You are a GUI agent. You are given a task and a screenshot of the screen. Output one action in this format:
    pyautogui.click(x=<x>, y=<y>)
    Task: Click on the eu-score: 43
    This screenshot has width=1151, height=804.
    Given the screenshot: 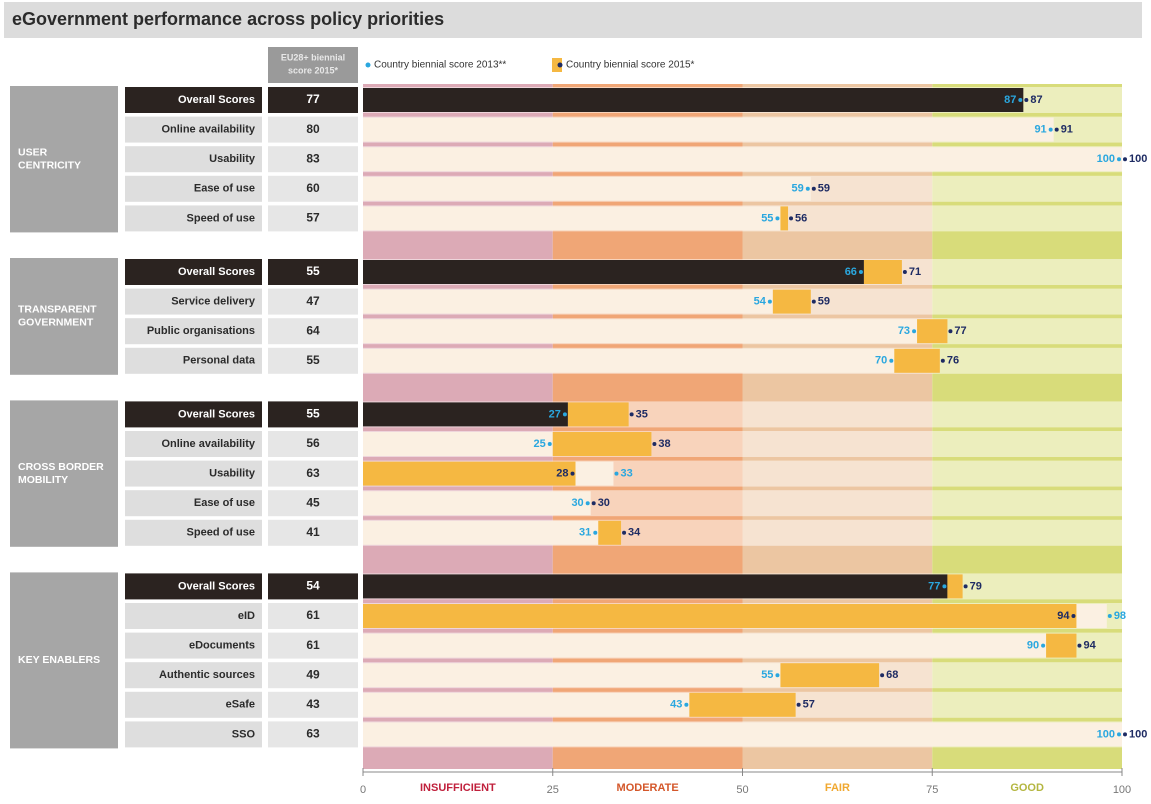 What is the action you would take?
    pyautogui.click(x=313, y=704)
    